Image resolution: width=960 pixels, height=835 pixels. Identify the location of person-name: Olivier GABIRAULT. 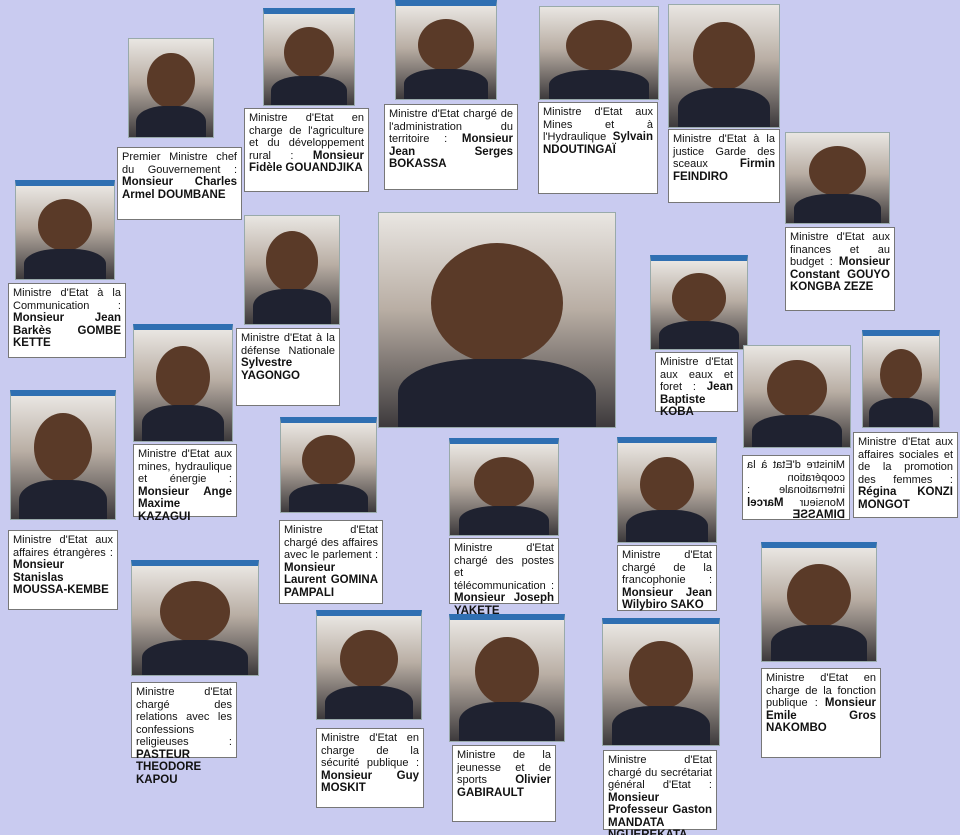
(504, 786).